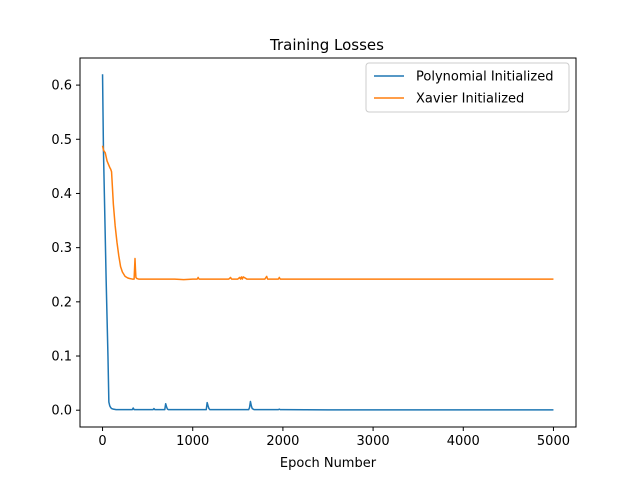 The image size is (640, 480). Describe the element at coordinates (102, 441) in the screenshot. I see `x-tick-label: 0` at that location.